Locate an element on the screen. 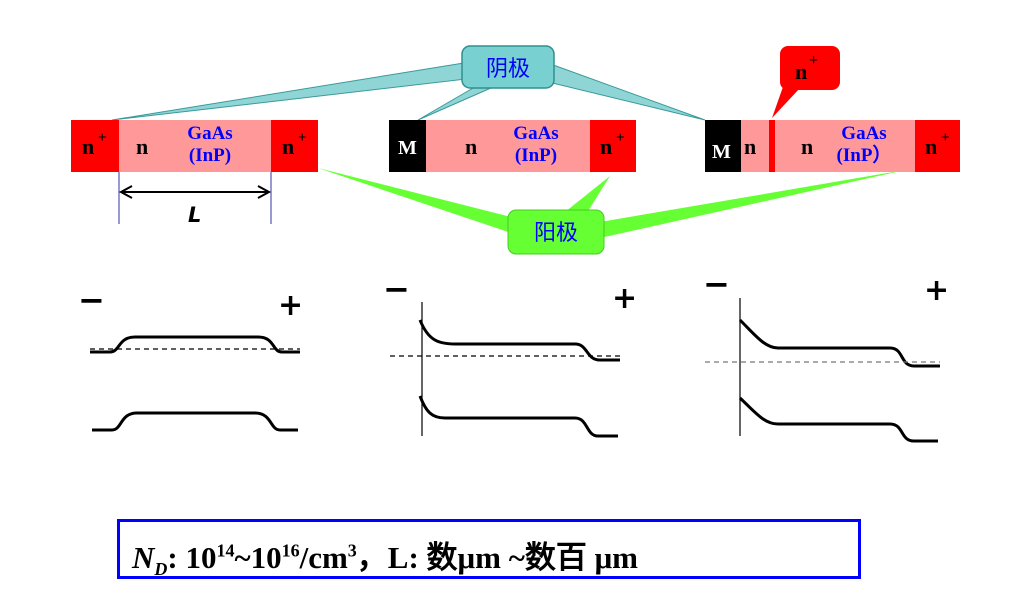  minus-1: − is located at coordinates (91, 300).